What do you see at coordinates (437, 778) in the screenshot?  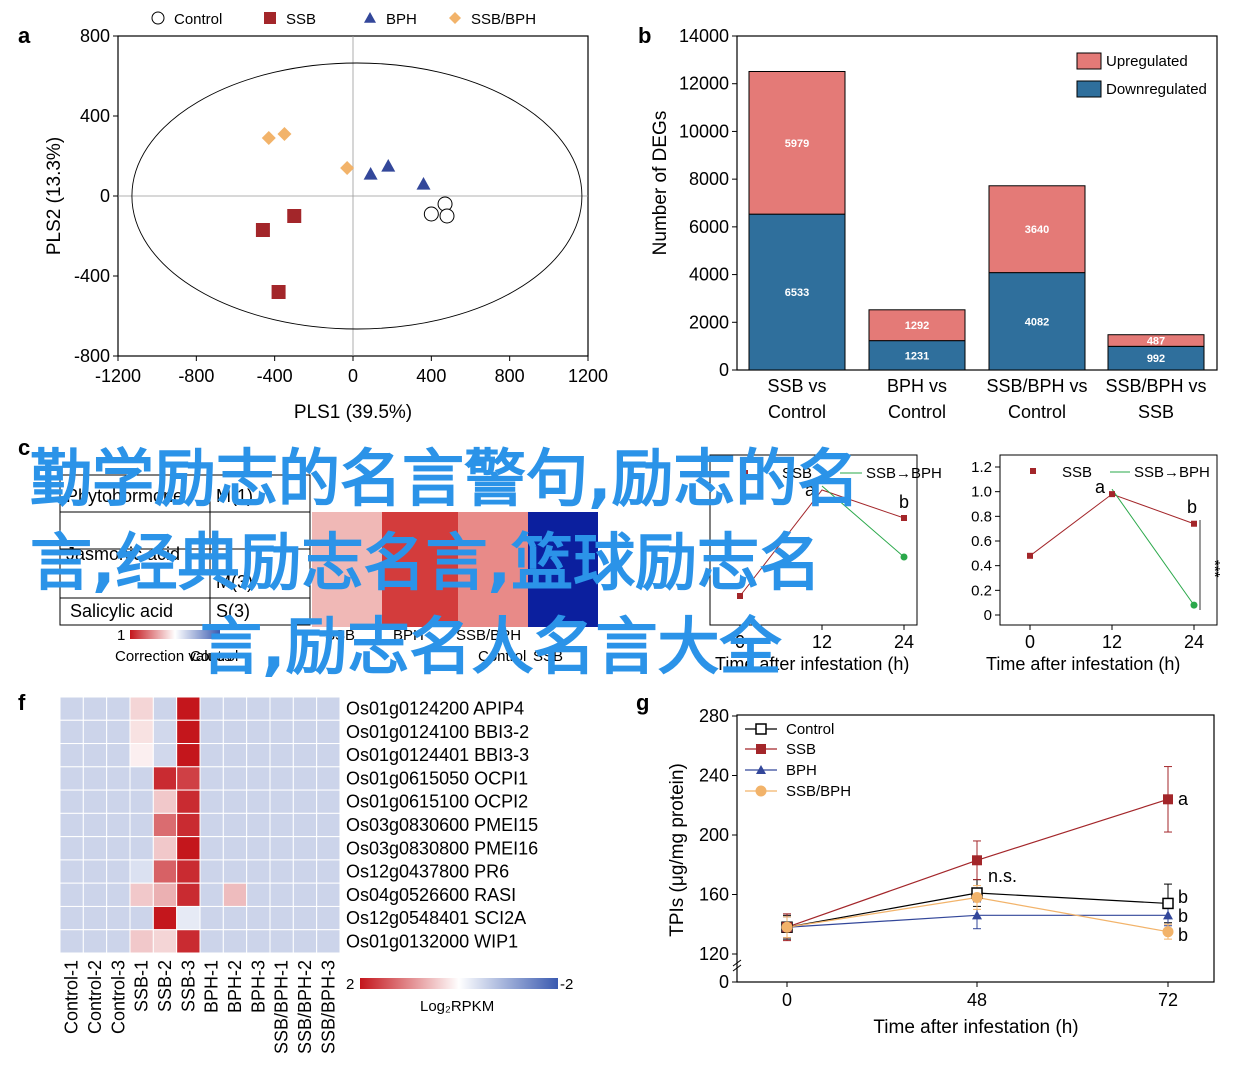 I see `gene-label: Os01g0615050 OCPI1` at bounding box center [437, 778].